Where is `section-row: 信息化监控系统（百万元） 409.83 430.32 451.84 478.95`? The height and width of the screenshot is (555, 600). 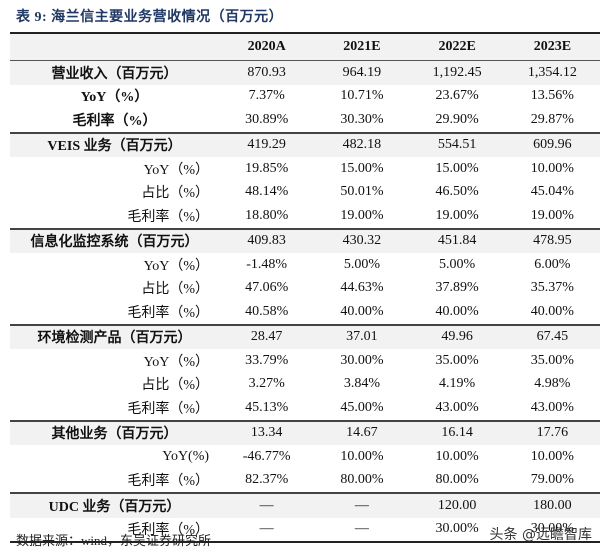
section-row: 信息化监控系统（百万元） 409.83 430.32 451.84 478.95 is located at coordinates (305, 240).